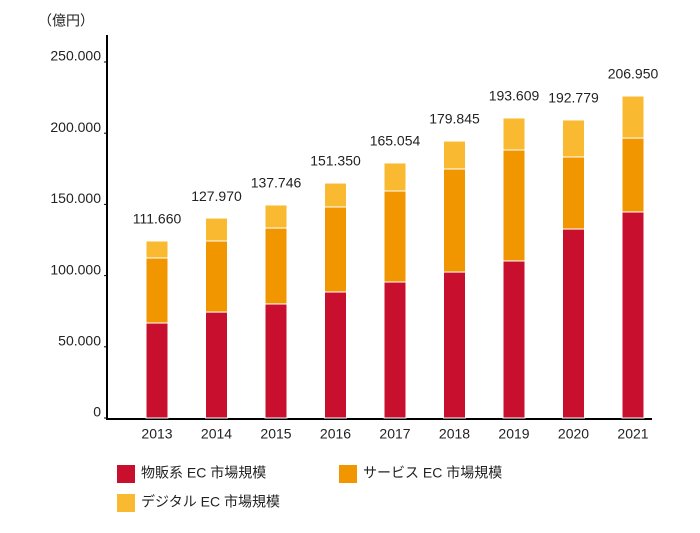 Image resolution: width=700 pixels, height=533 pixels. I want to click on y-axis-label: （億円）, so click(66, 21).